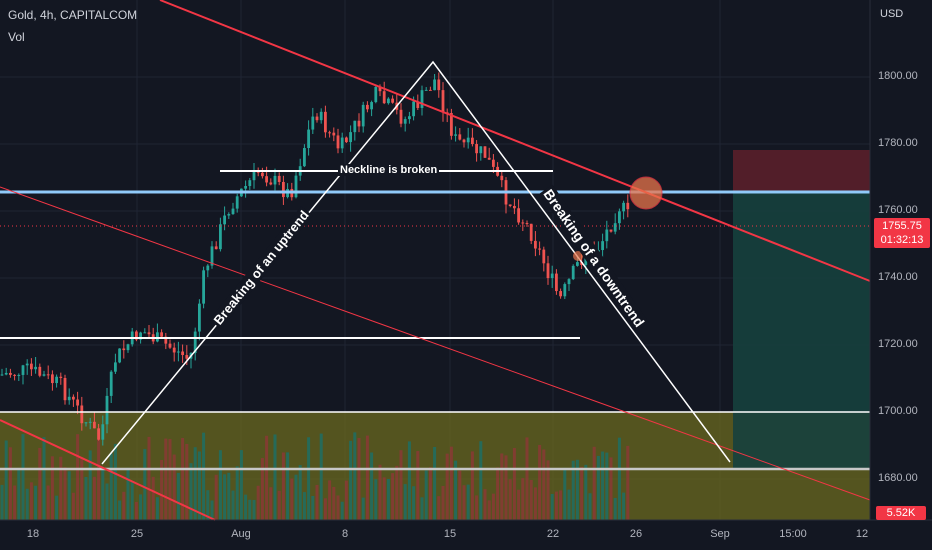 This screenshot has width=932, height=550. I want to click on time-tick: 8, so click(345, 534).